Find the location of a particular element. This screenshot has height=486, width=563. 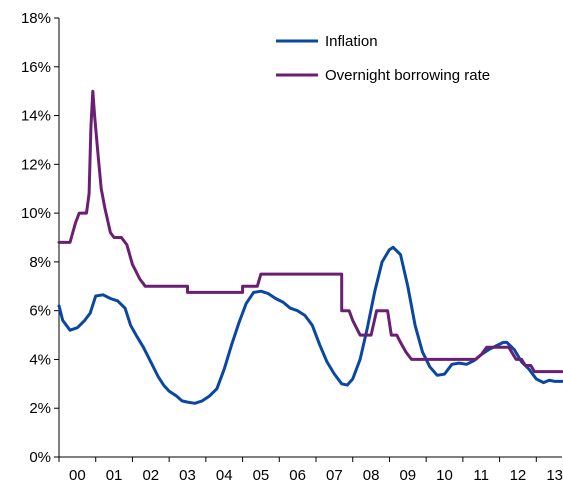

x-tick-label: 13 is located at coordinates (554, 475).